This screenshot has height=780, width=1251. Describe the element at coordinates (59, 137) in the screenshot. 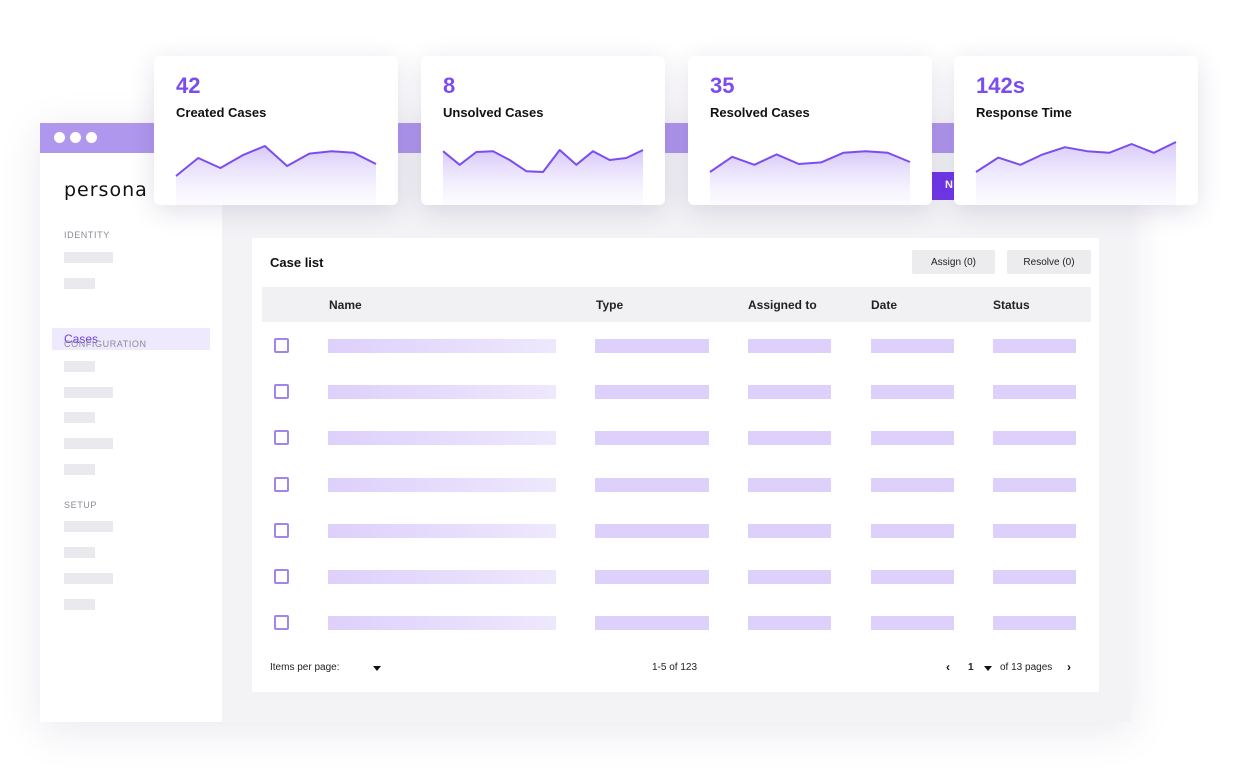

I see `window-close-dot` at that location.